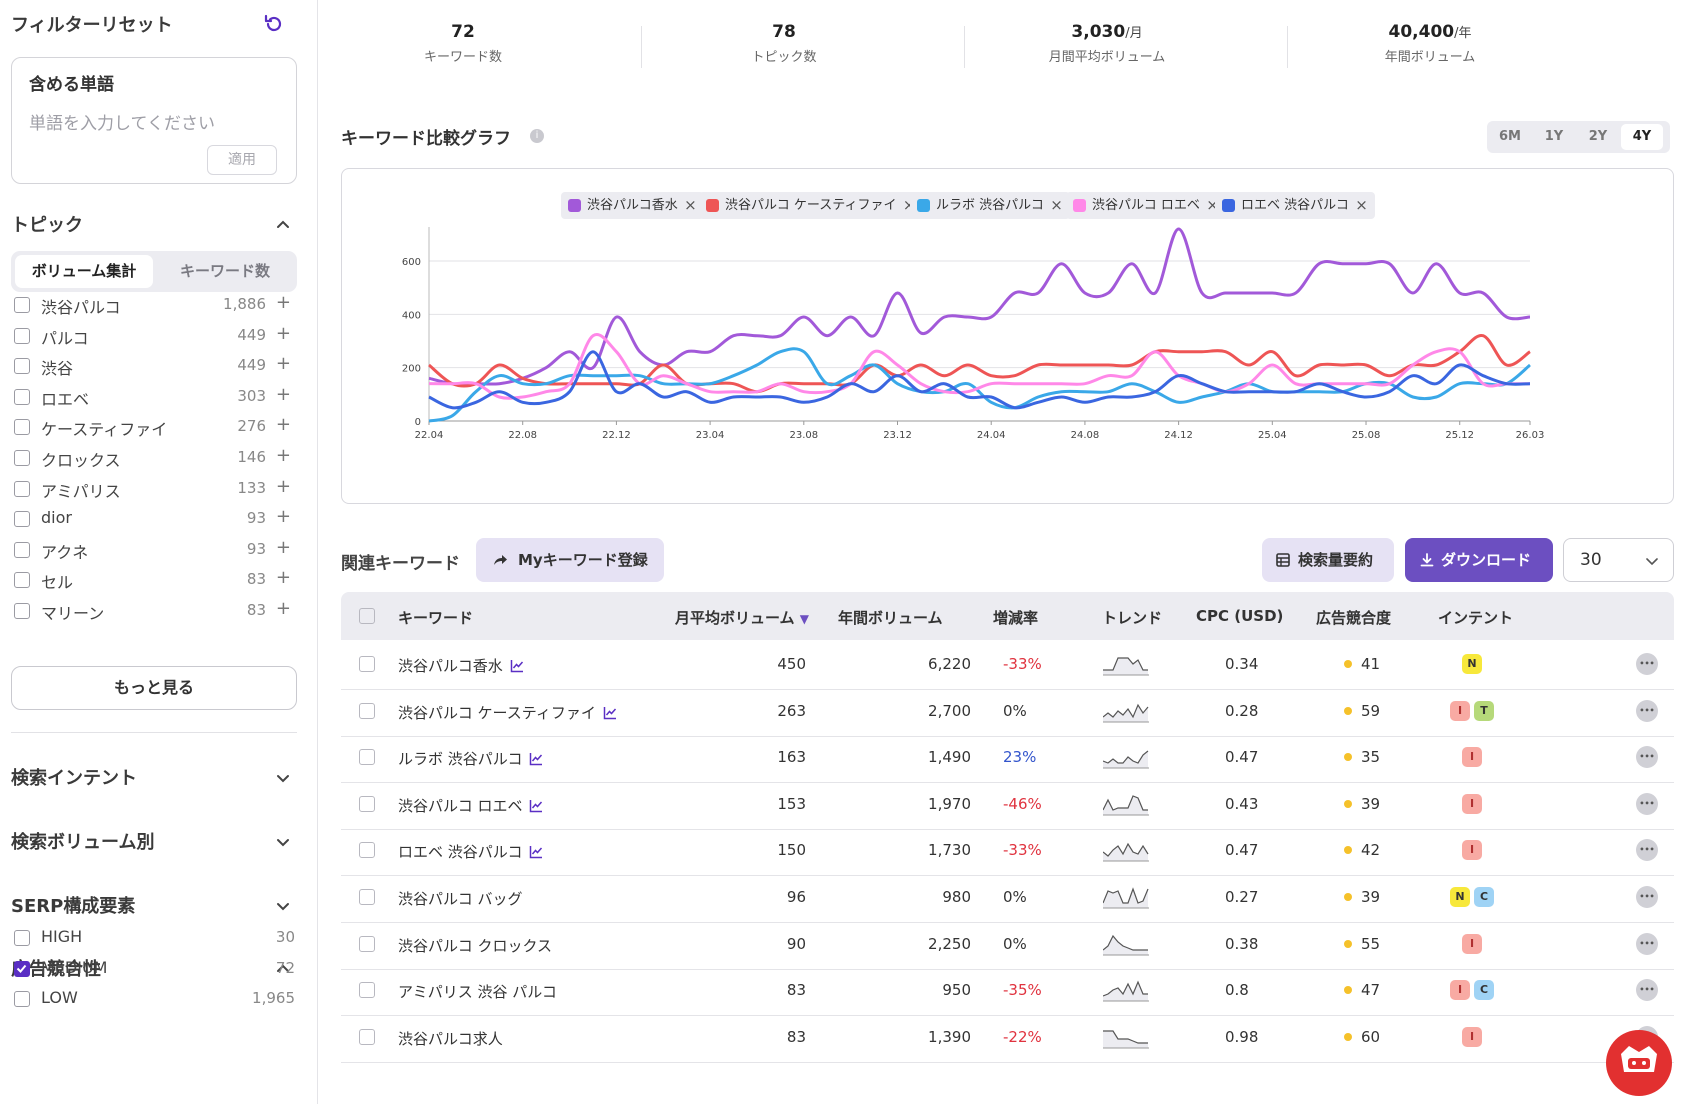 The image size is (1690, 1104). Describe the element at coordinates (156, 337) in the screenshot. I see `topic-item: パルコ 449 +` at that location.